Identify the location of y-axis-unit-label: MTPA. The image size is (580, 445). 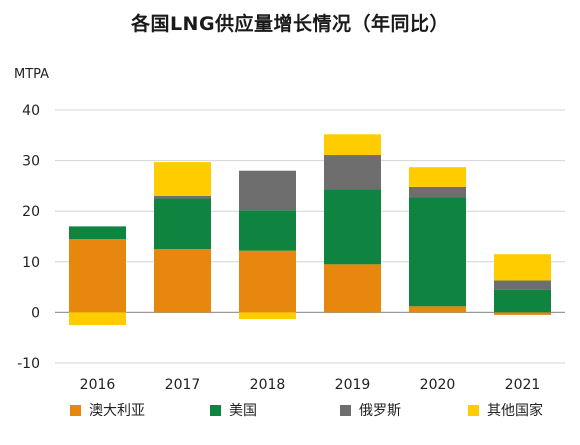
(32, 74).